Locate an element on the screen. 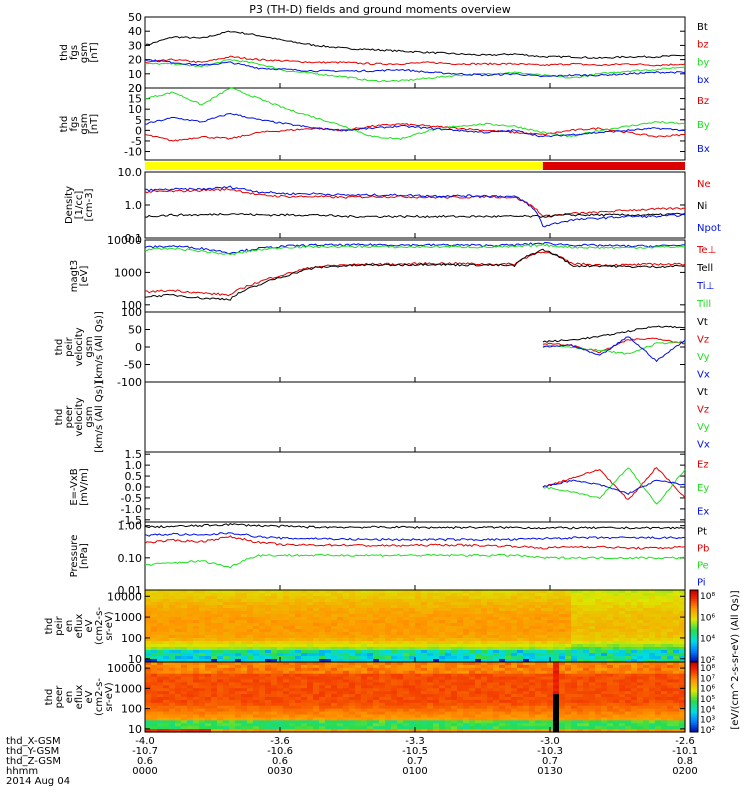 This screenshot has width=750, height=800. date-label: 2014 Aug 04 is located at coordinates (38, 781).